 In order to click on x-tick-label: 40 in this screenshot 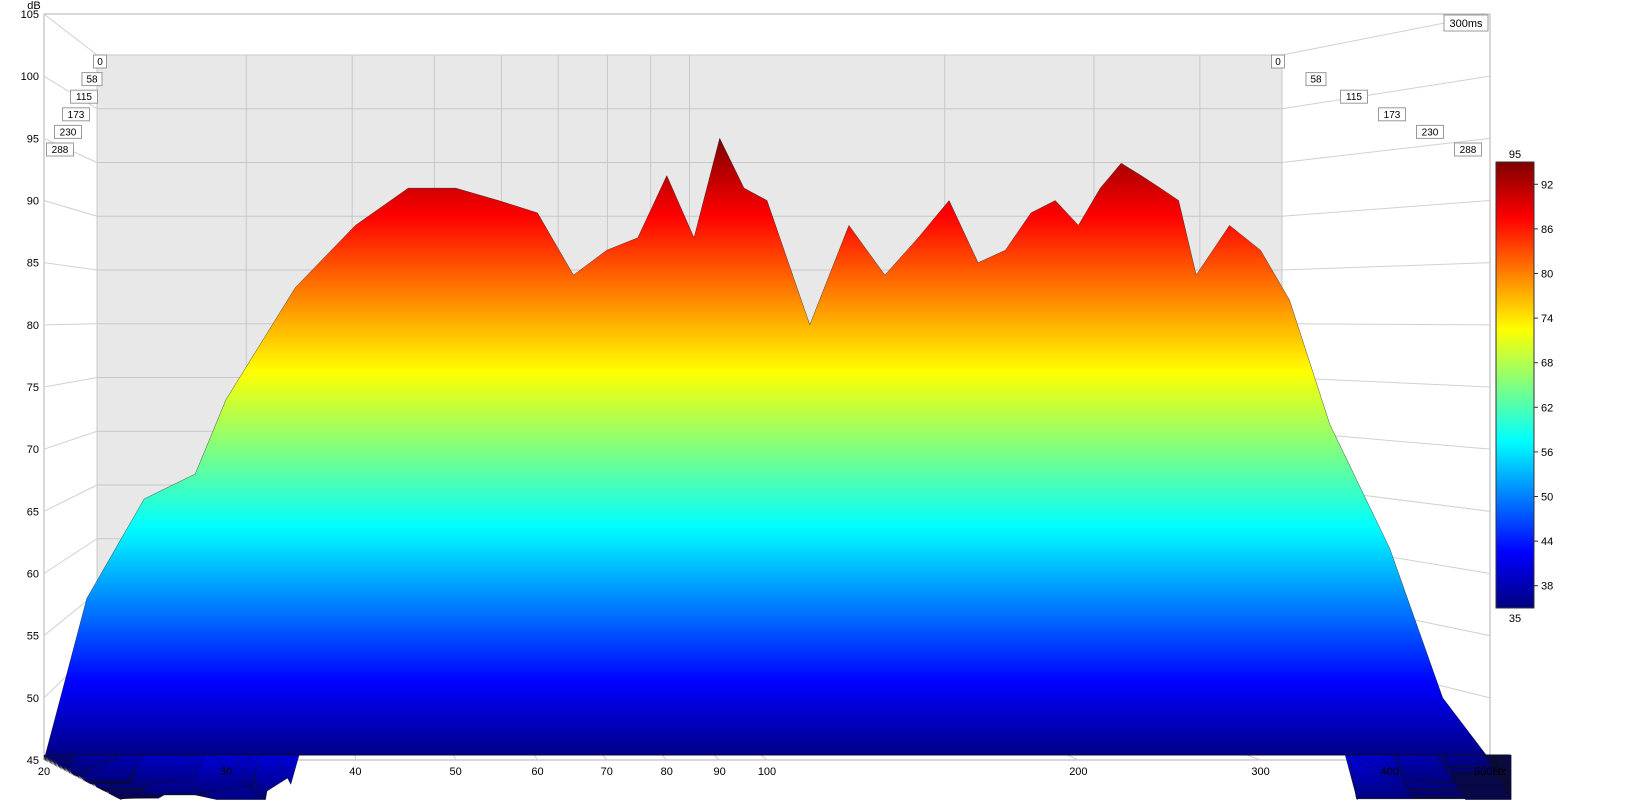, I will do `click(355, 772)`.